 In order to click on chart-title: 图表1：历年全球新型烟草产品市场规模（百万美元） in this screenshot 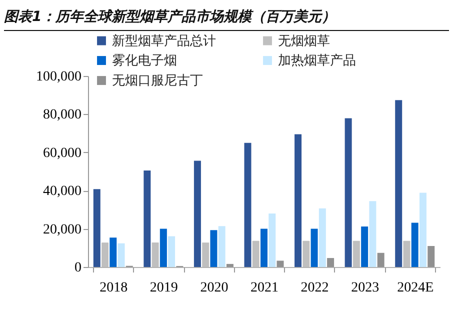, I will do `click(226, 19)`.